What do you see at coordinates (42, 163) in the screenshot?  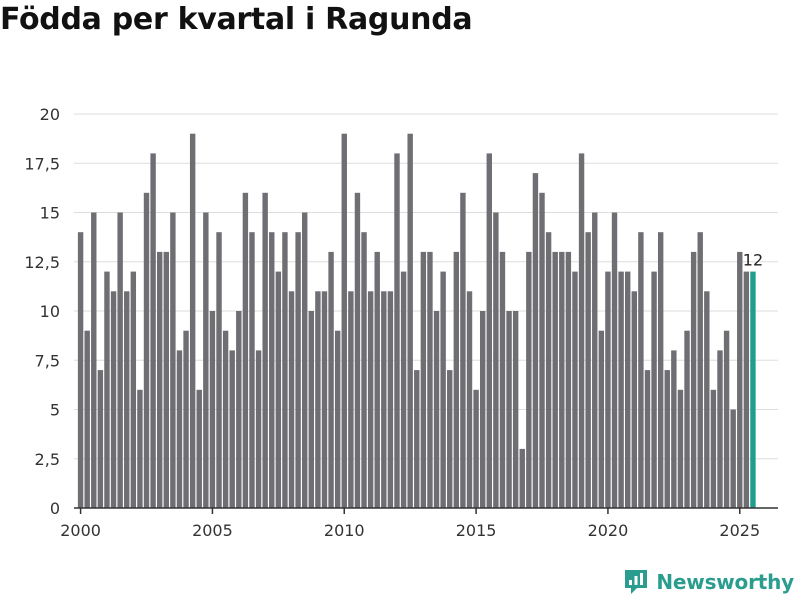 I see `y-tick-label: 17,5` at bounding box center [42, 163].